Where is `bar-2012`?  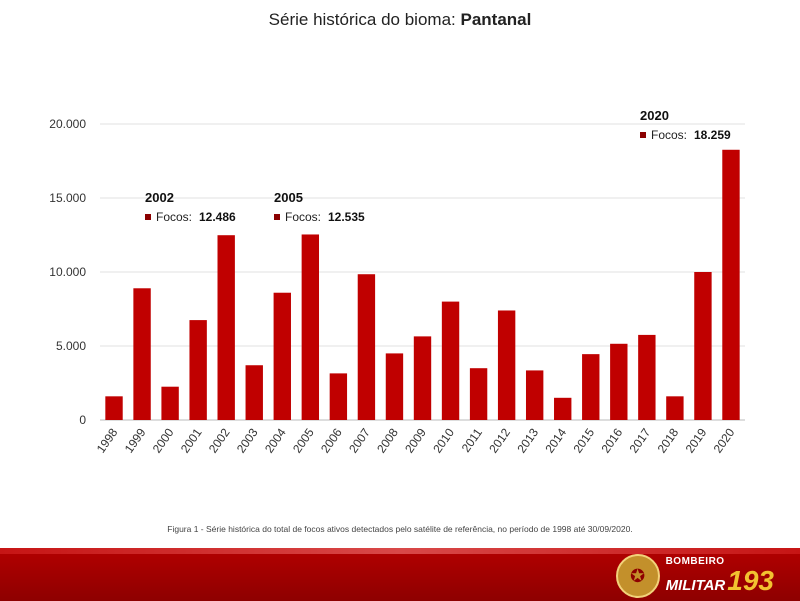
bar-2012 is located at coordinates (506, 365).